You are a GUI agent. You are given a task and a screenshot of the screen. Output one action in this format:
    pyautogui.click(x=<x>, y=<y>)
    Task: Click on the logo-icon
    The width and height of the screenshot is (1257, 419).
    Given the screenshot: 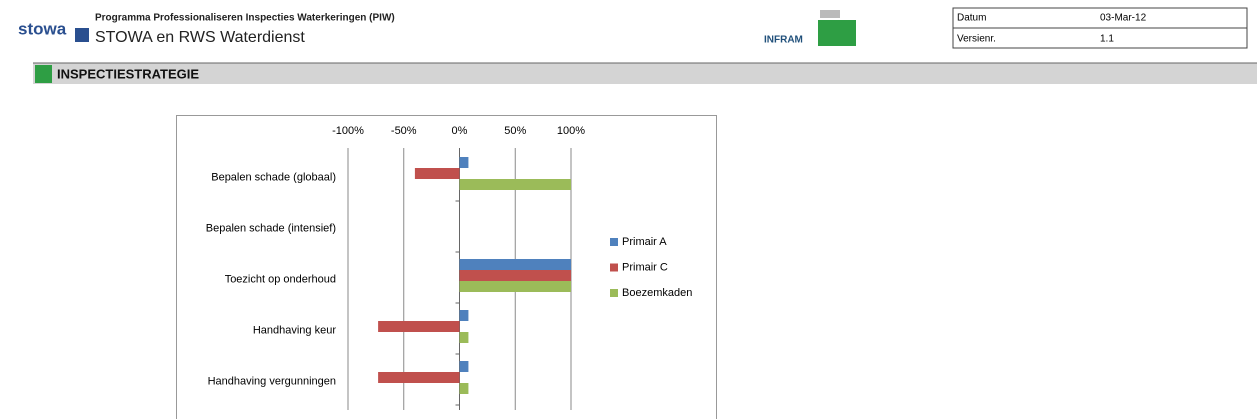 What is the action you would take?
    pyautogui.click(x=82, y=35)
    